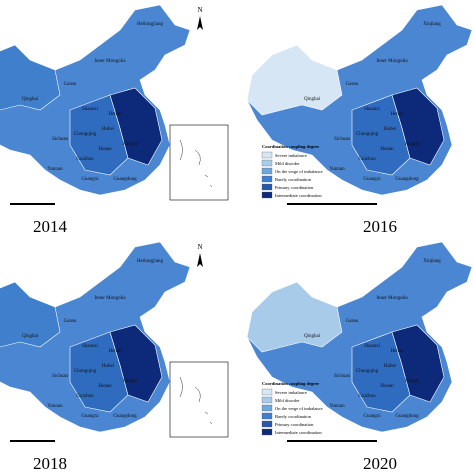  Describe the element at coordinates (291, 392) in the screenshot. I see `legend-label: Severe imbalance` at that location.